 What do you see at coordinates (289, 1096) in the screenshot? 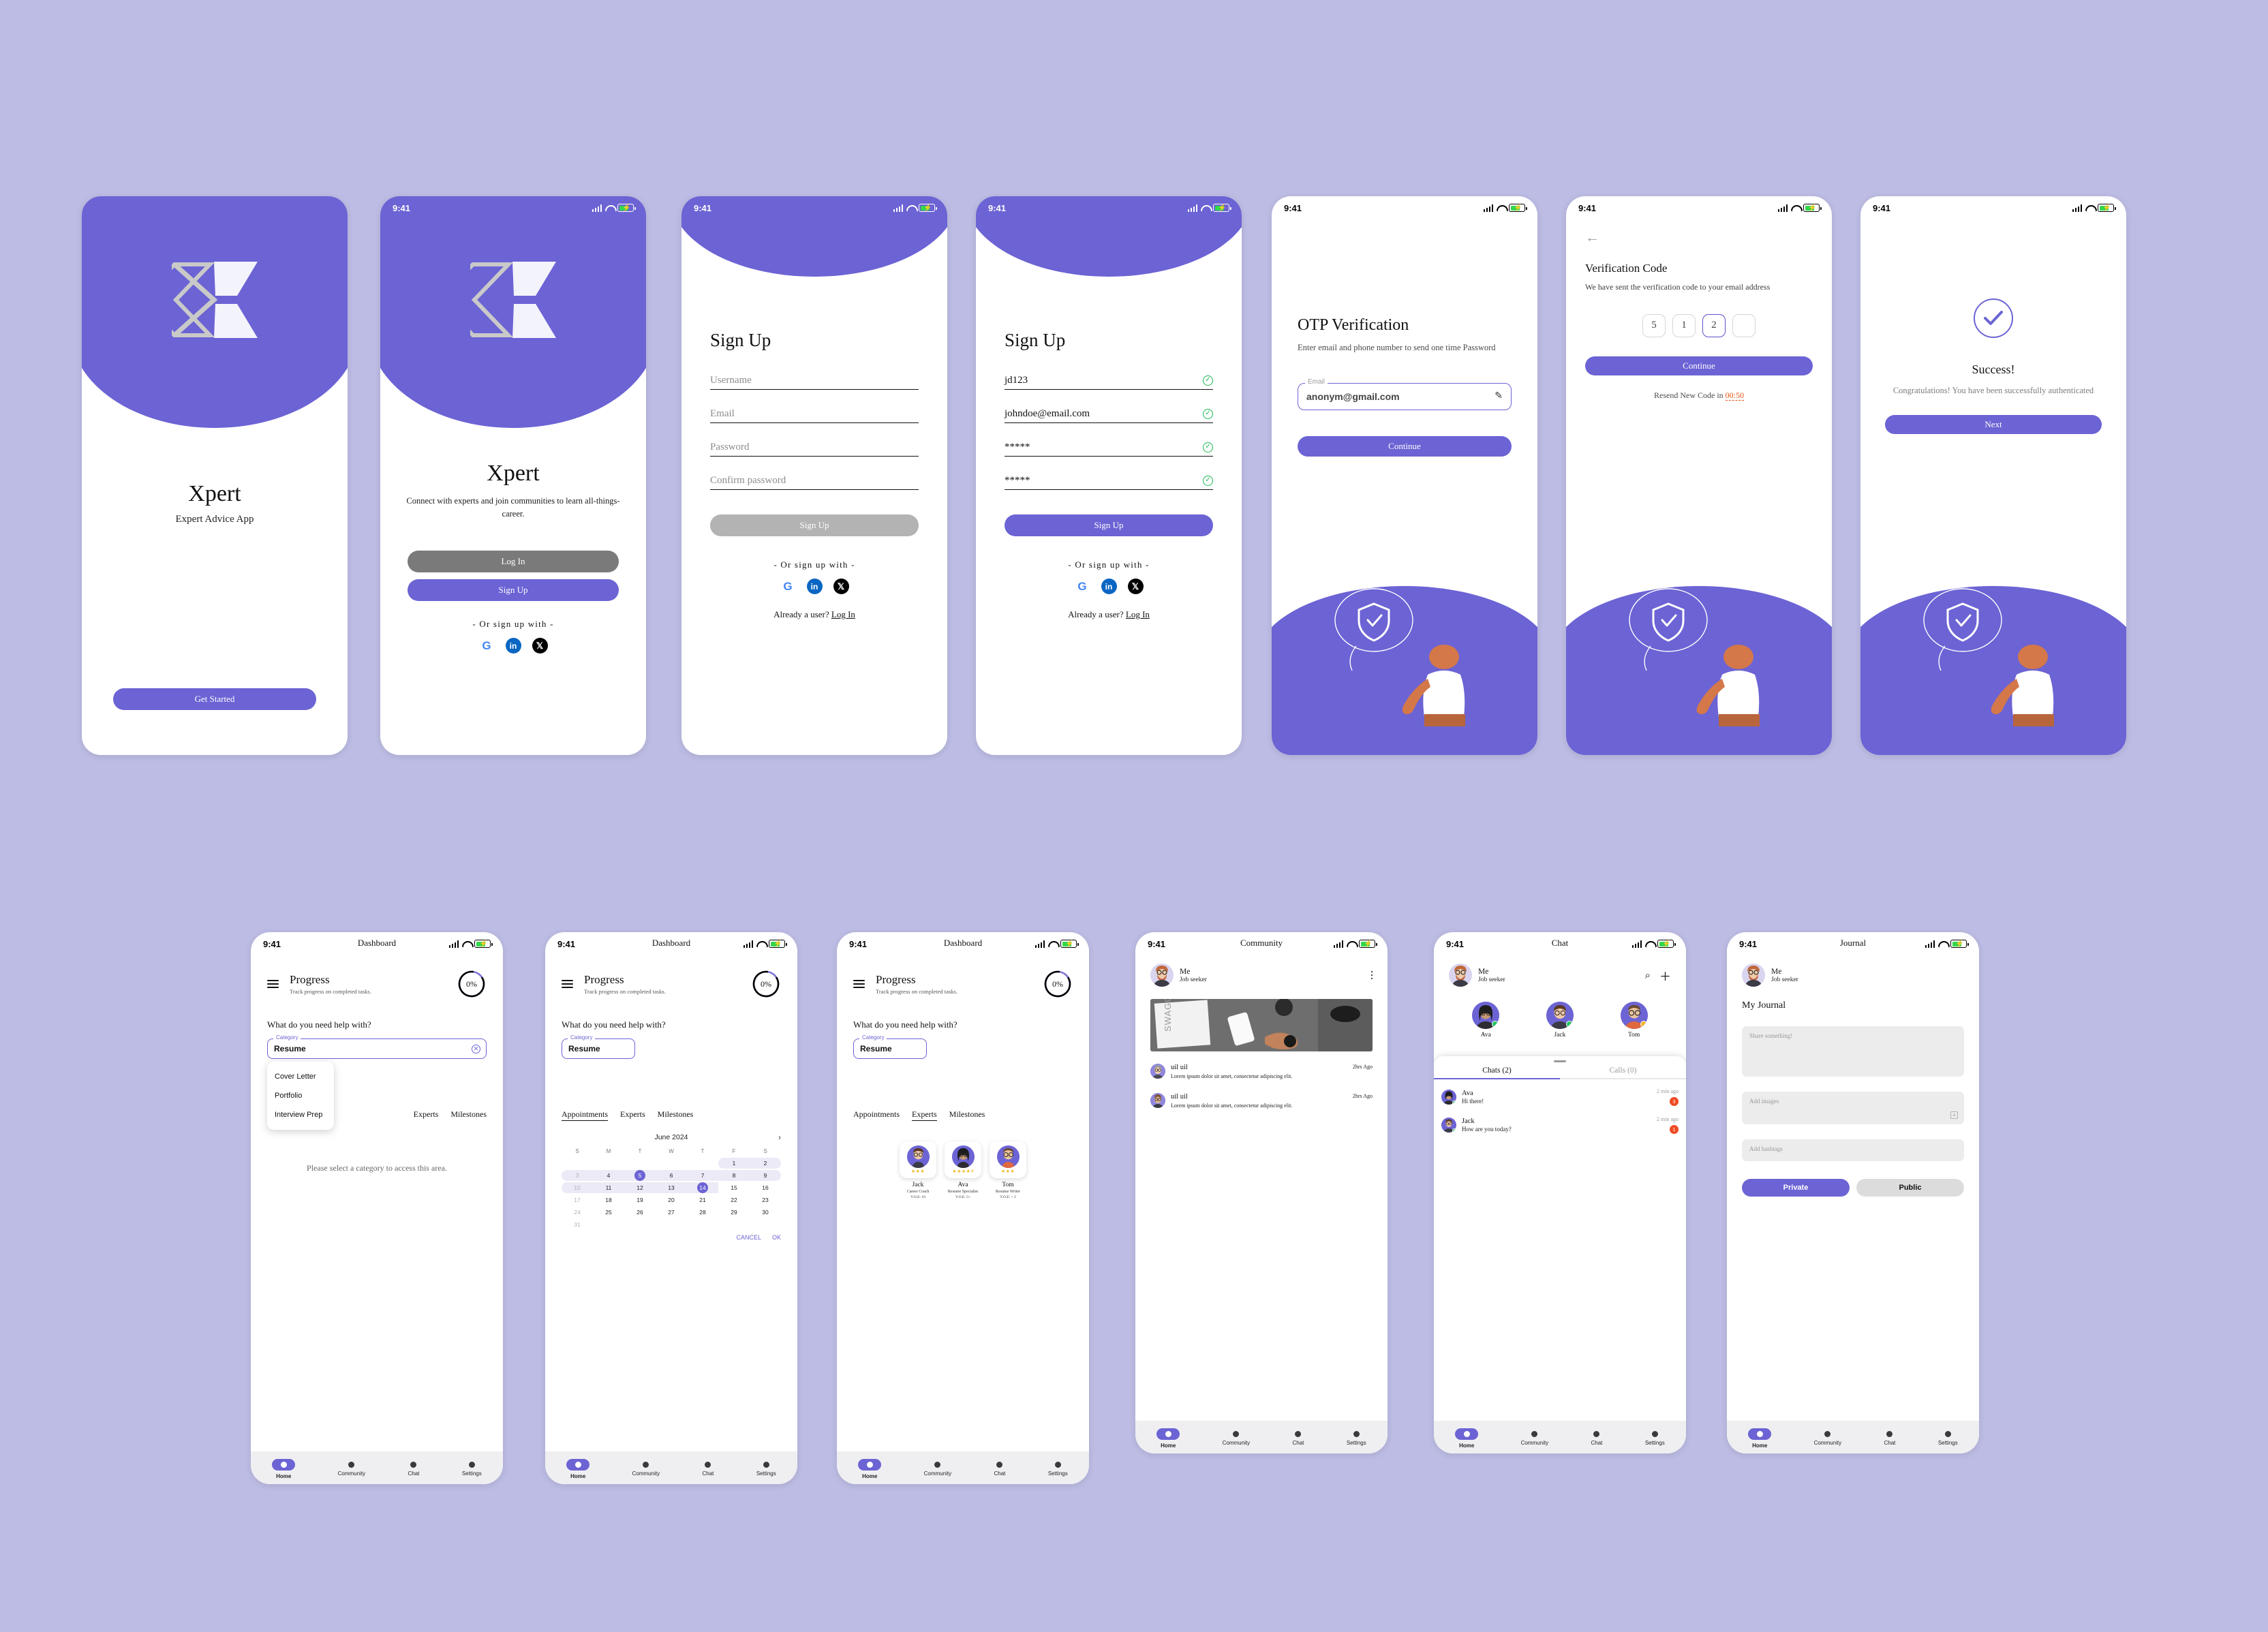
I see `dropdown-option-portfolio: Portfolio` at bounding box center [289, 1096].